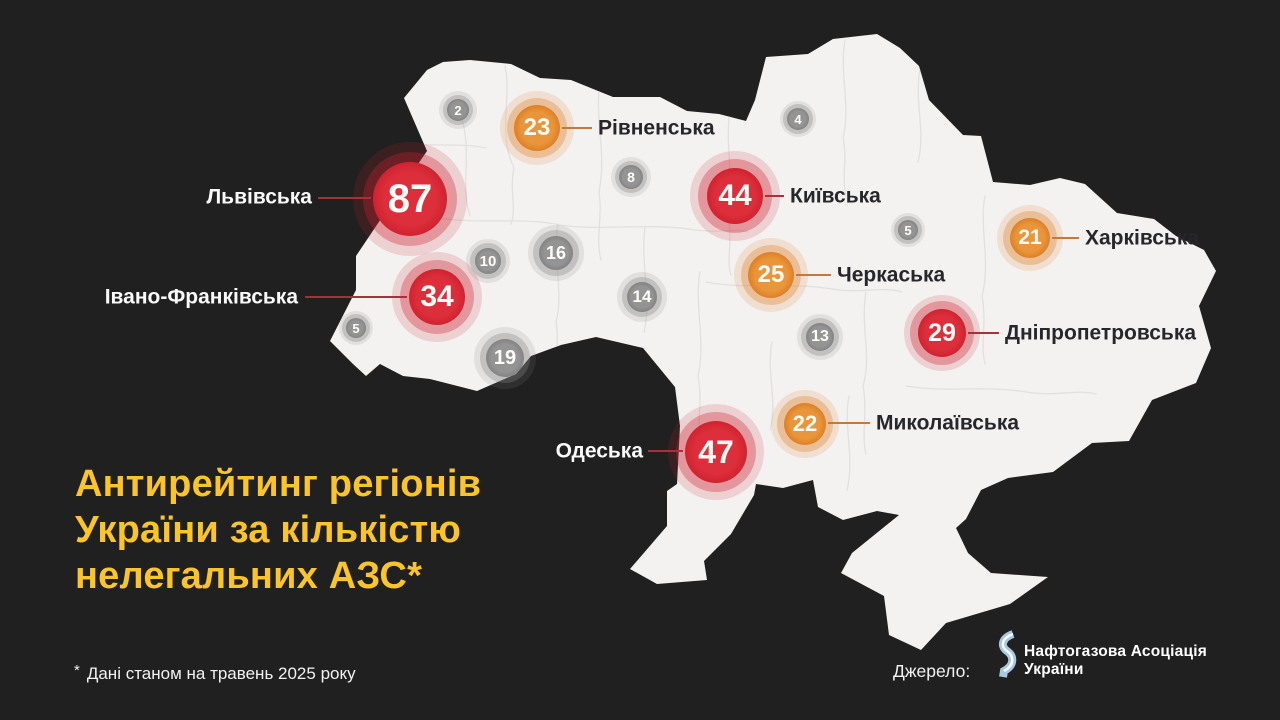 The height and width of the screenshot is (720, 1280). I want to click on region-bubble: 4, so click(798, 119).